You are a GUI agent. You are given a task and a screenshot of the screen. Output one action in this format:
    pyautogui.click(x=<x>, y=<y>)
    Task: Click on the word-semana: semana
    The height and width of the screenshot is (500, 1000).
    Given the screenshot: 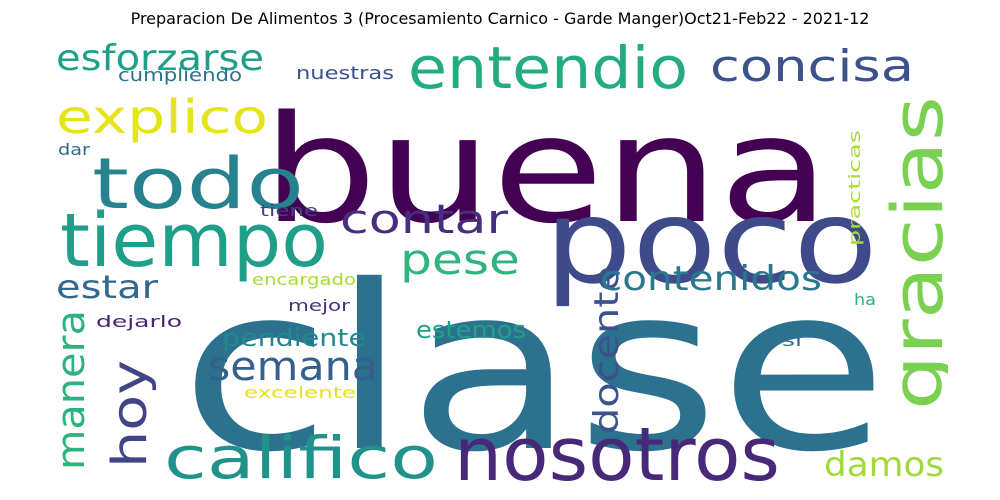 What is the action you would take?
    pyautogui.click(x=293, y=367)
    